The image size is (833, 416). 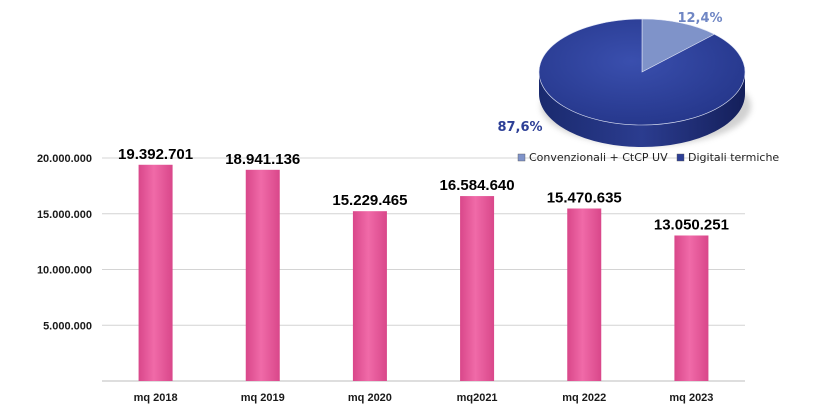 What do you see at coordinates (598, 157) in the screenshot?
I see `legend-entry: Convenzionali + CtCP UV` at bounding box center [598, 157].